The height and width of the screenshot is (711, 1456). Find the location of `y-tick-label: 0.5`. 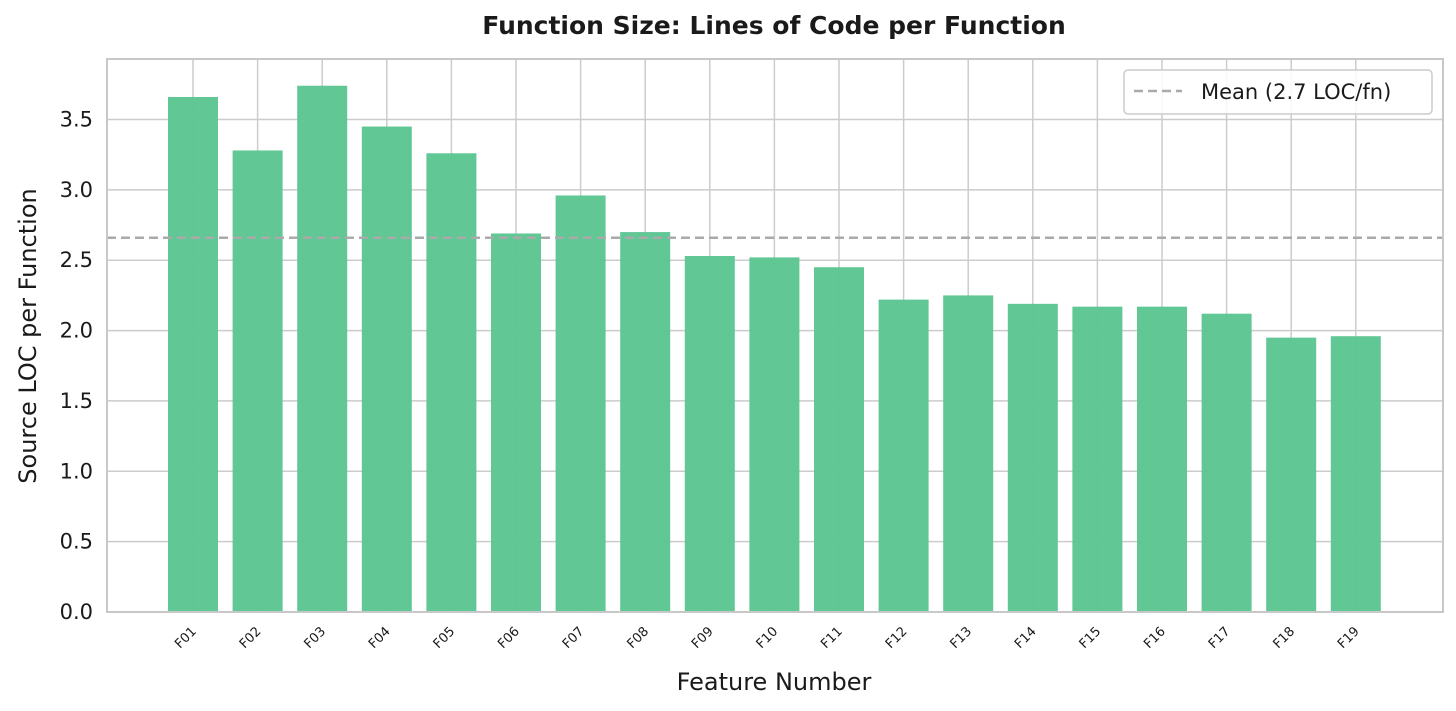

y-tick-label: 0.5 is located at coordinates (76, 542).